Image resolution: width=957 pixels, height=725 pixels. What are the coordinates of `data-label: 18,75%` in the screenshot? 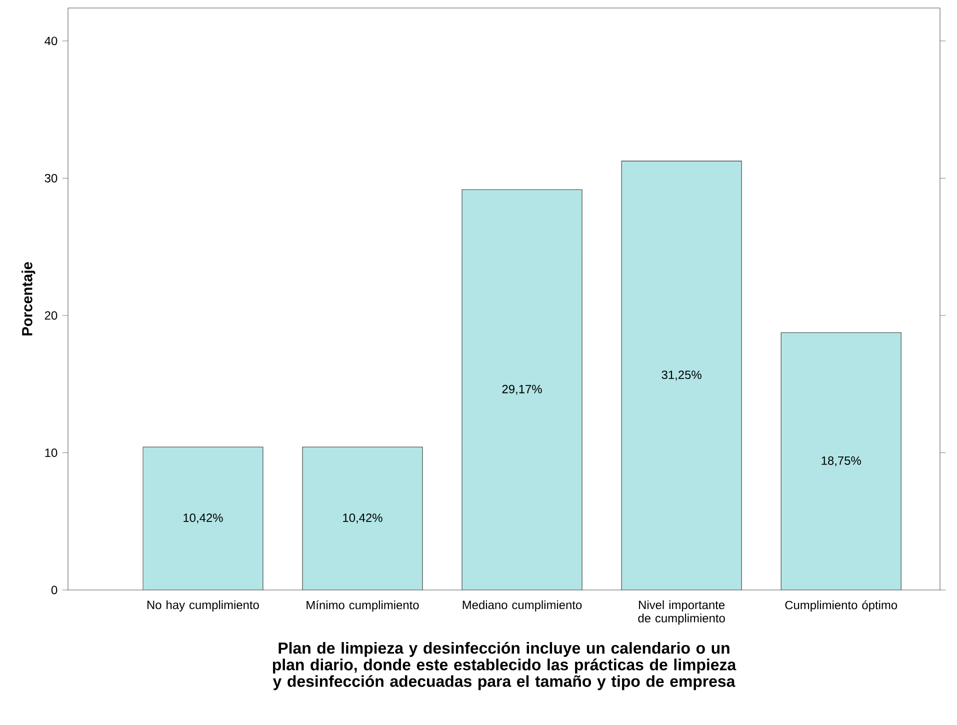 It's located at (841, 461).